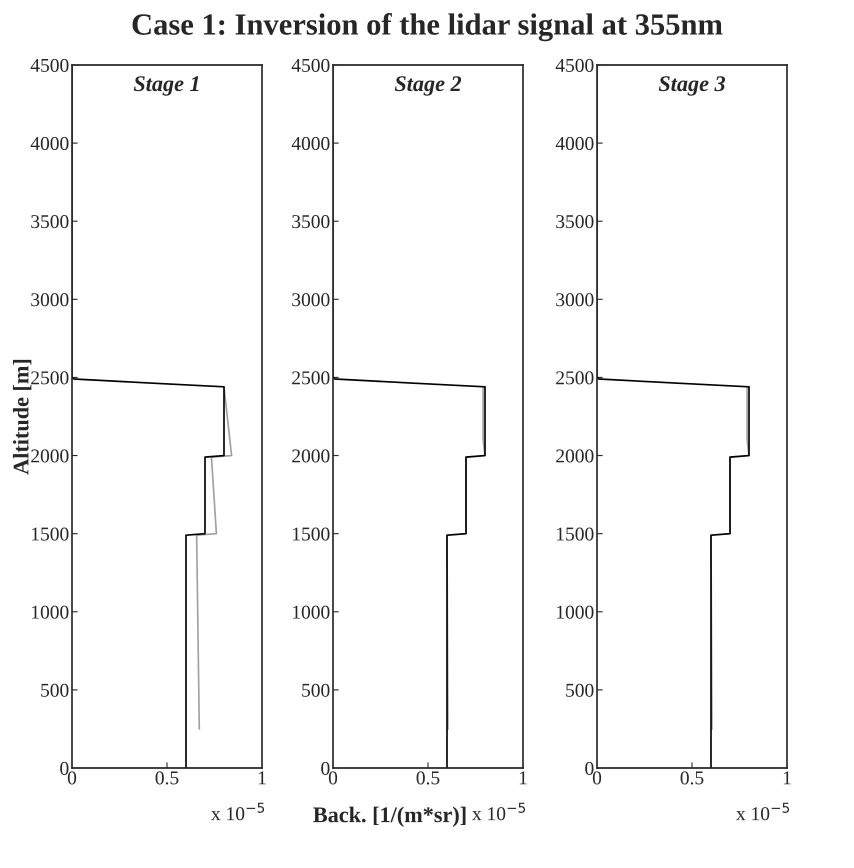 The image size is (854, 868). Describe the element at coordinates (428, 86) in the screenshot. I see `chart-title: Stage 2` at that location.